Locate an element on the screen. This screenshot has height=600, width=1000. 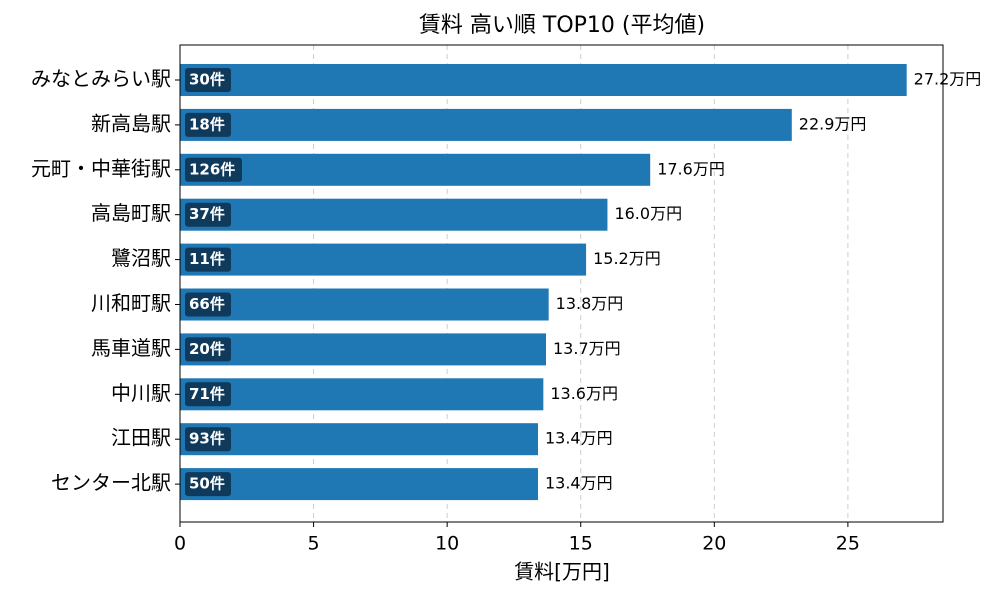
y-tick-label: 元町・中華街駅 is located at coordinates (101, 168).